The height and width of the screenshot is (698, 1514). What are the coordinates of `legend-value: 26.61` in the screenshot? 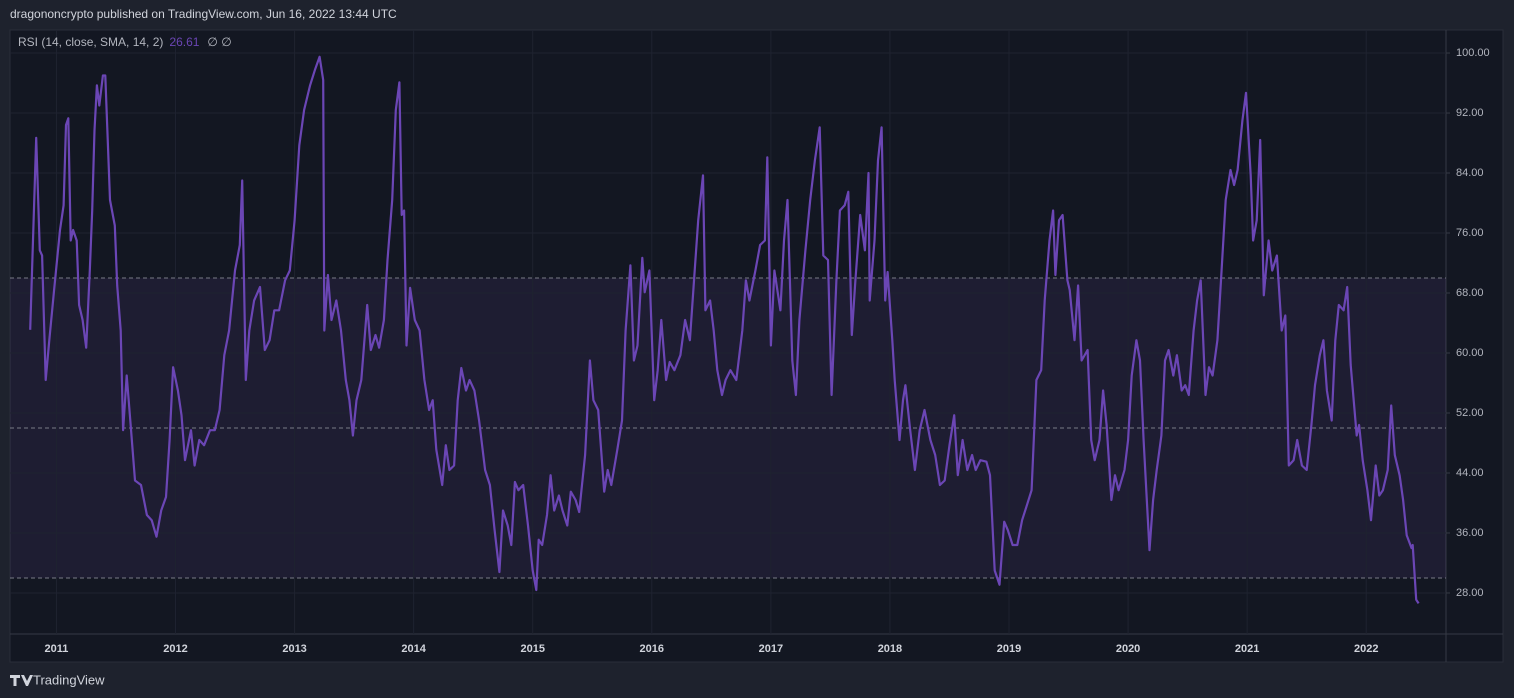 It's located at (184, 42).